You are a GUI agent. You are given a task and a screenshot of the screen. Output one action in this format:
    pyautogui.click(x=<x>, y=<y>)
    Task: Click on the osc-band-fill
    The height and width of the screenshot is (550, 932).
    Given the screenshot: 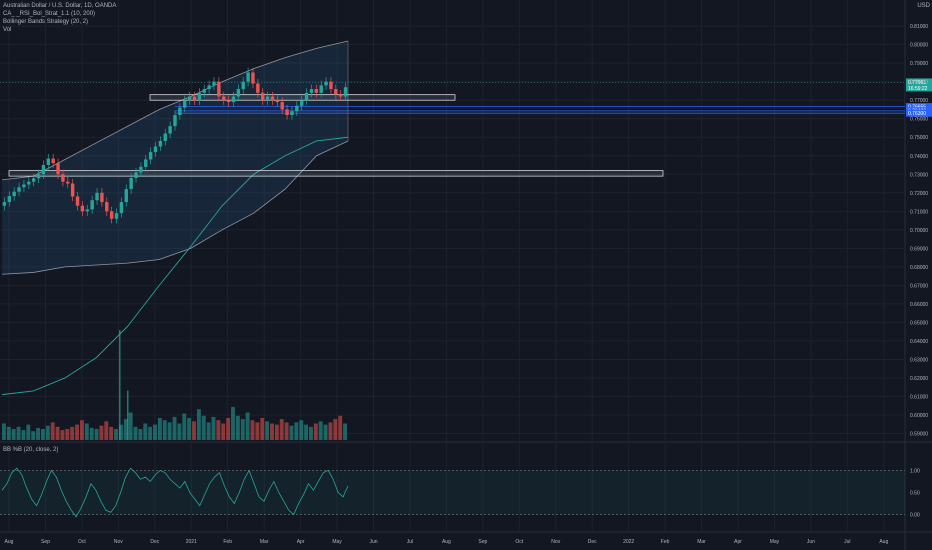 What is the action you would take?
    pyautogui.click(x=452, y=492)
    